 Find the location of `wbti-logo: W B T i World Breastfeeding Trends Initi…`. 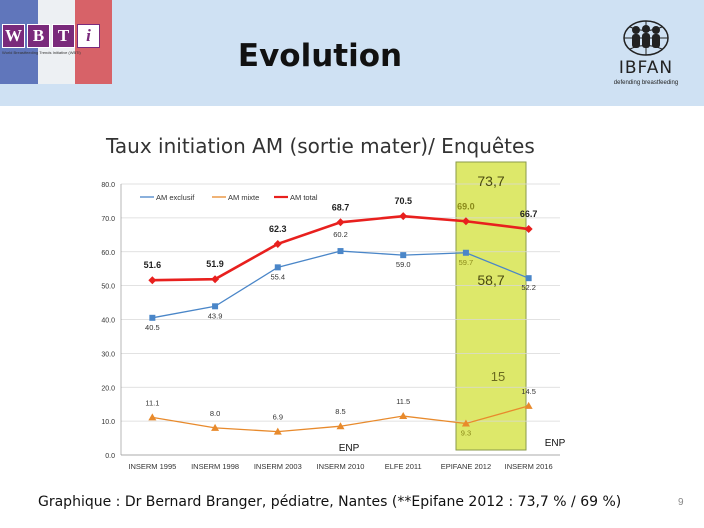

wbti-logo: W B T i World Breastfeeding Trends Initi… is located at coordinates (56, 42).